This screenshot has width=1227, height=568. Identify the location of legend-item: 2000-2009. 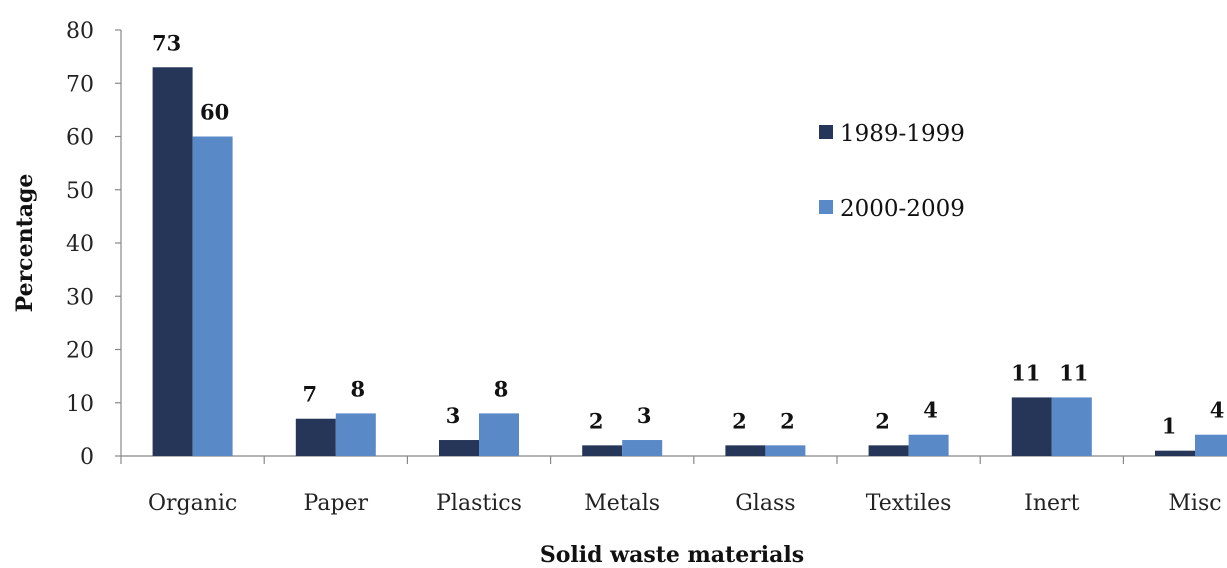
(892, 209).